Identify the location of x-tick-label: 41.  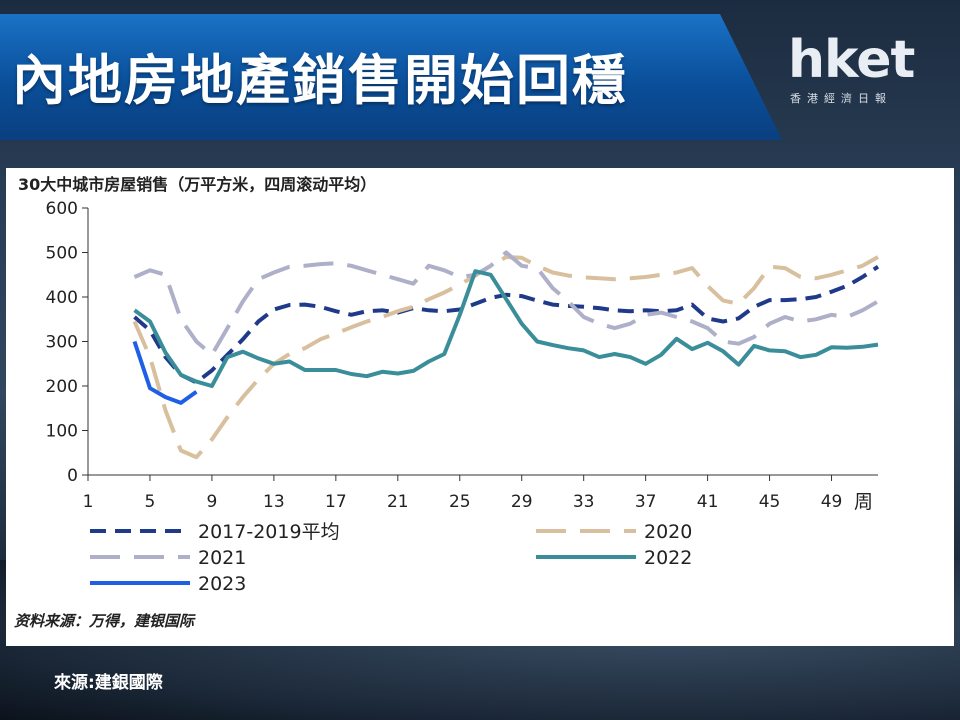
(708, 502).